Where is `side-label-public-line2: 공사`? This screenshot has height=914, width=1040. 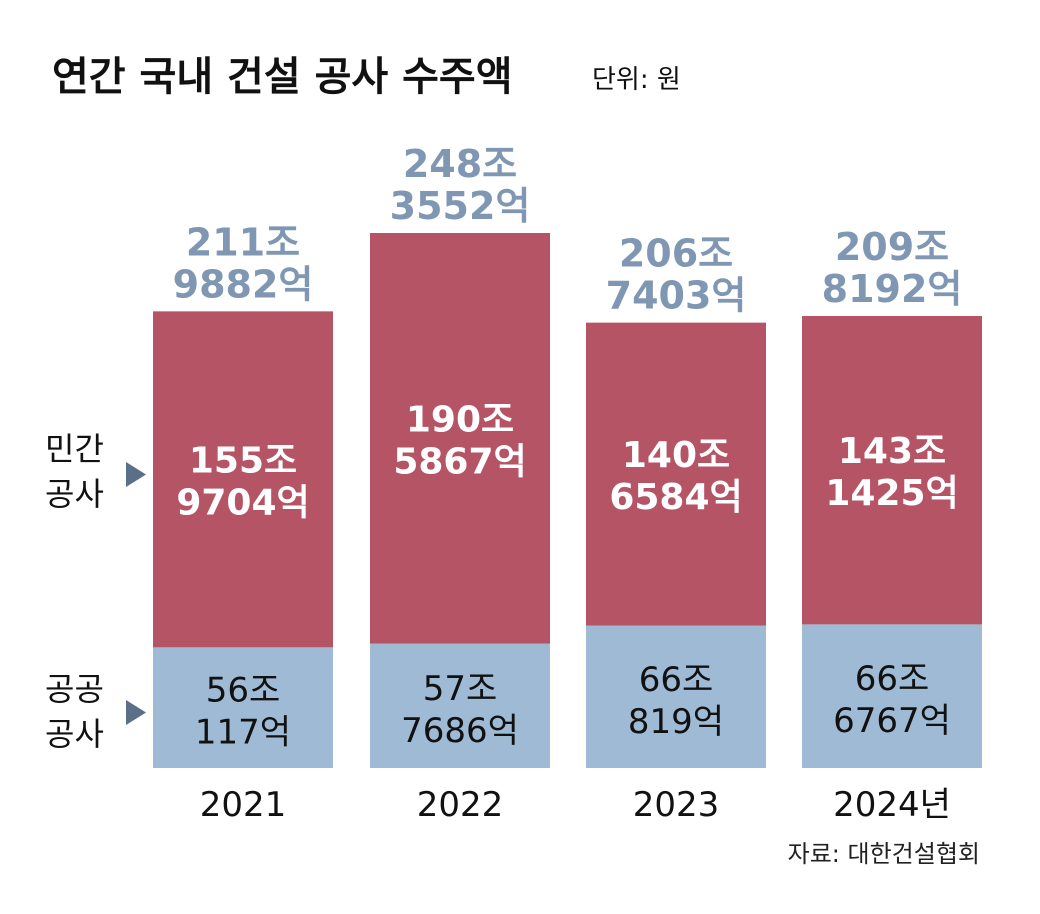 side-label-public-line2: 공사 is located at coordinates (74, 734).